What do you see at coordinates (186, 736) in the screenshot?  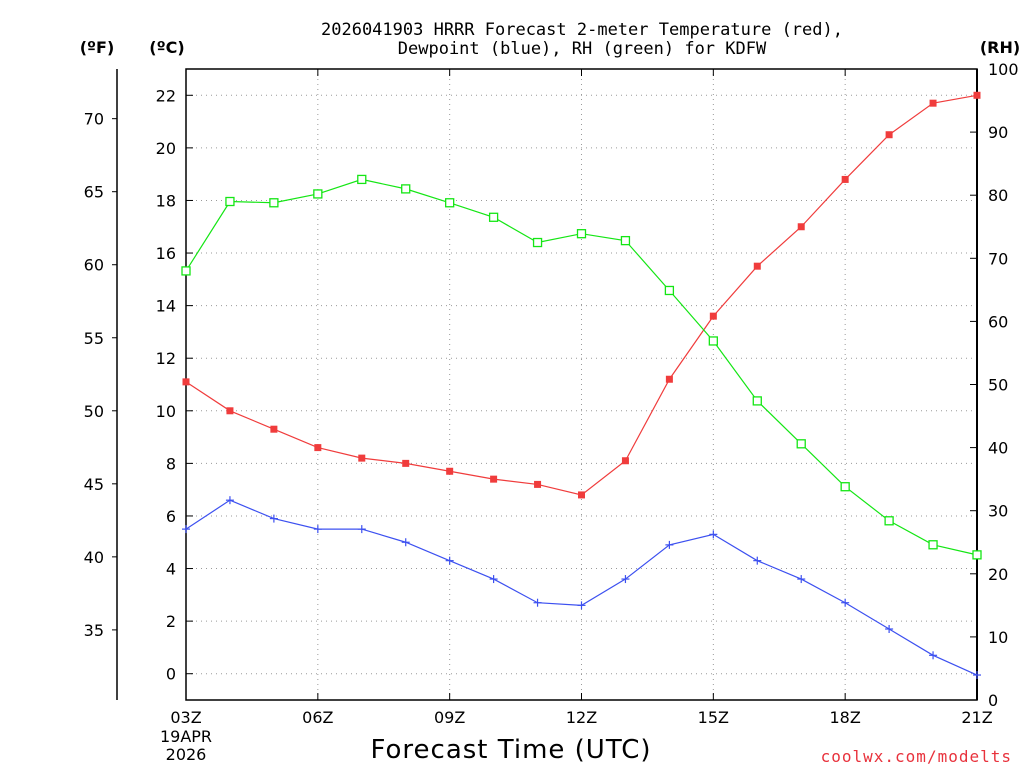 I see `date-label-day: 19APR` at bounding box center [186, 736].